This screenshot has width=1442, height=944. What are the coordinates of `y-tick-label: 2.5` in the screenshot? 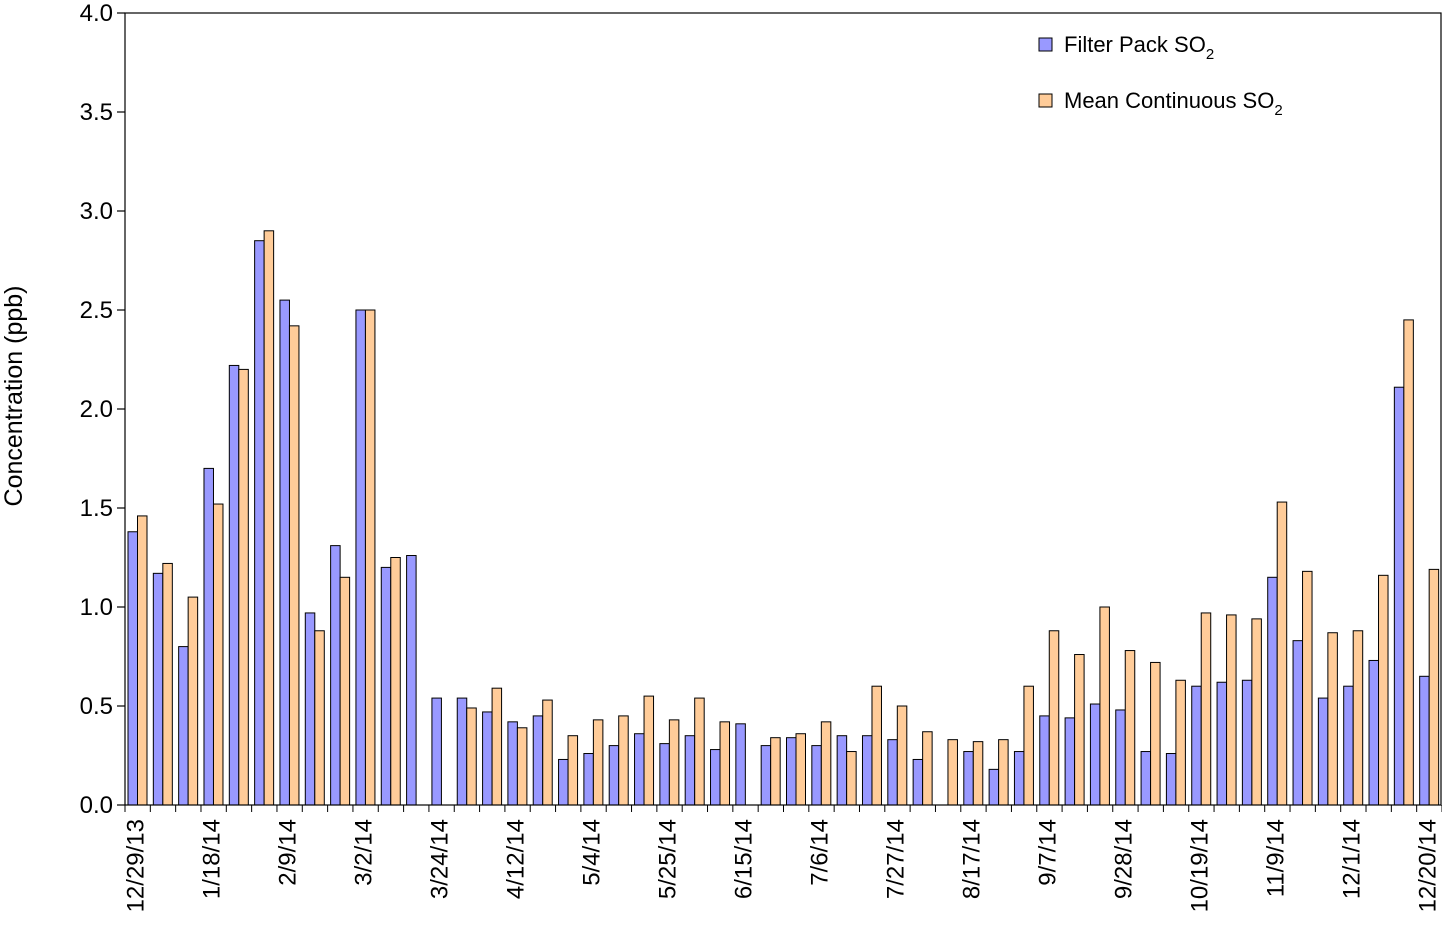 It's located at (96, 310).